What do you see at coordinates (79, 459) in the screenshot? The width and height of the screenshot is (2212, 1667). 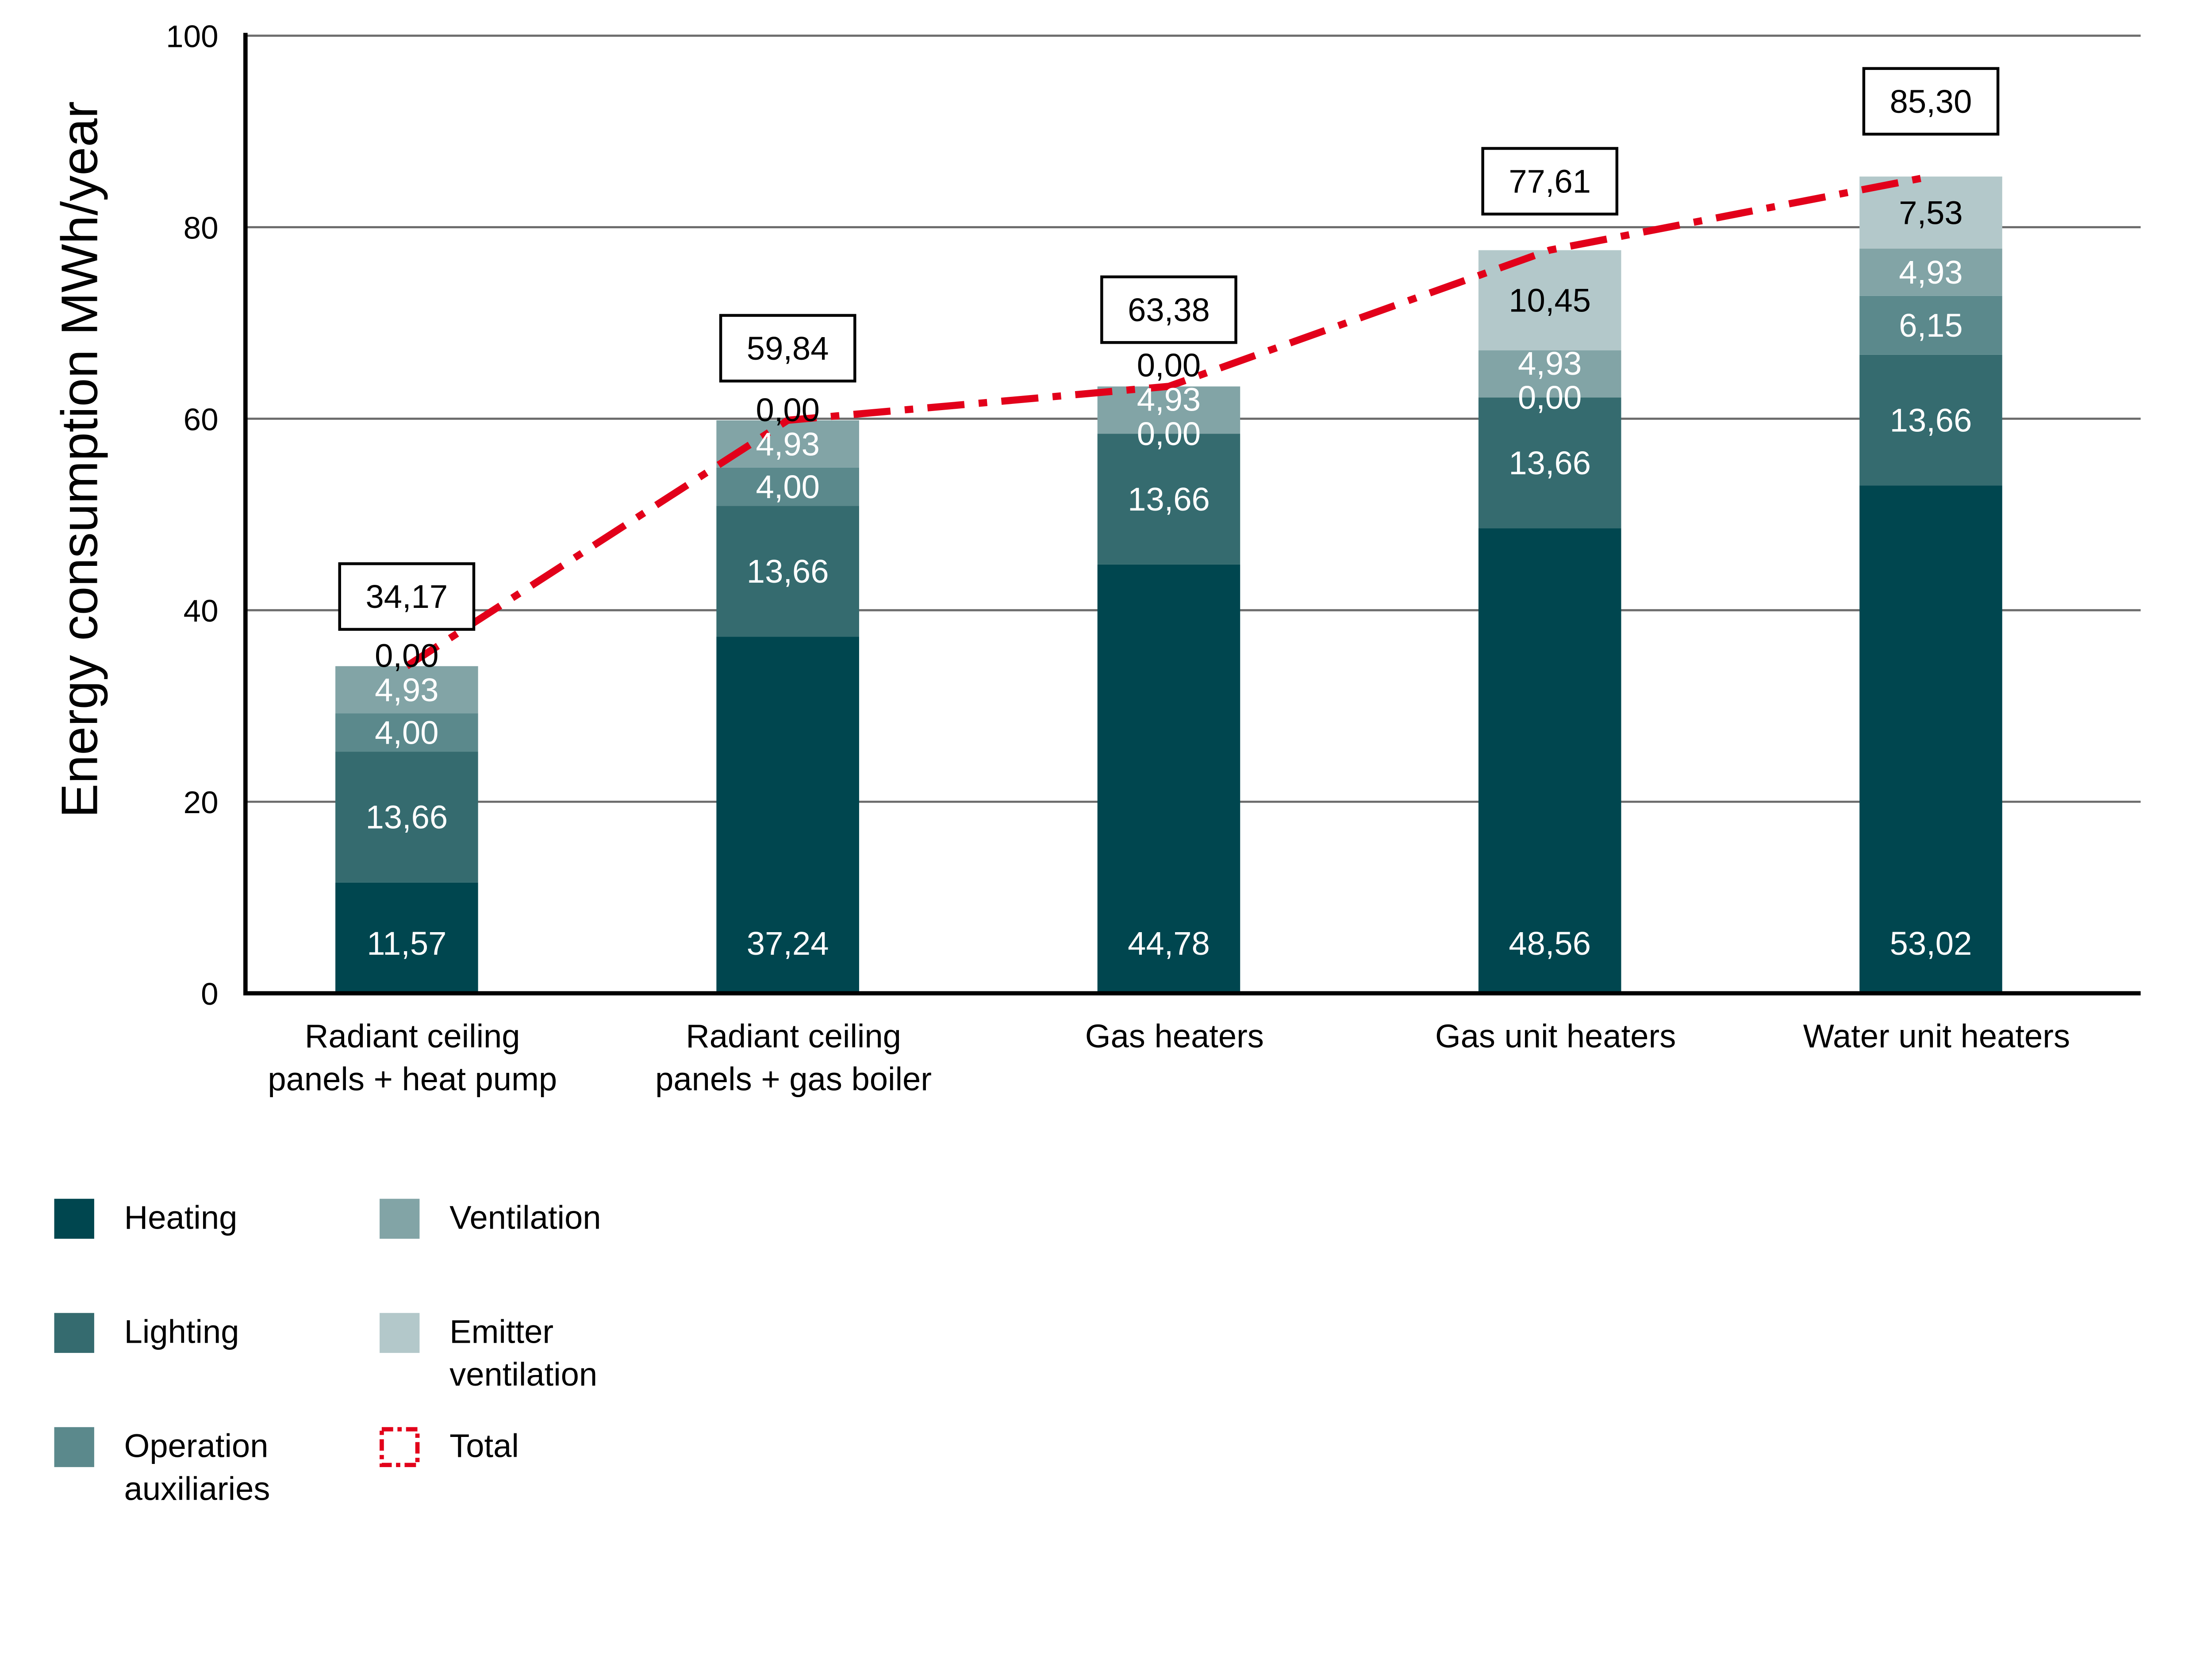 I see `y-axis-label: Energy consumption MWh/year` at bounding box center [79, 459].